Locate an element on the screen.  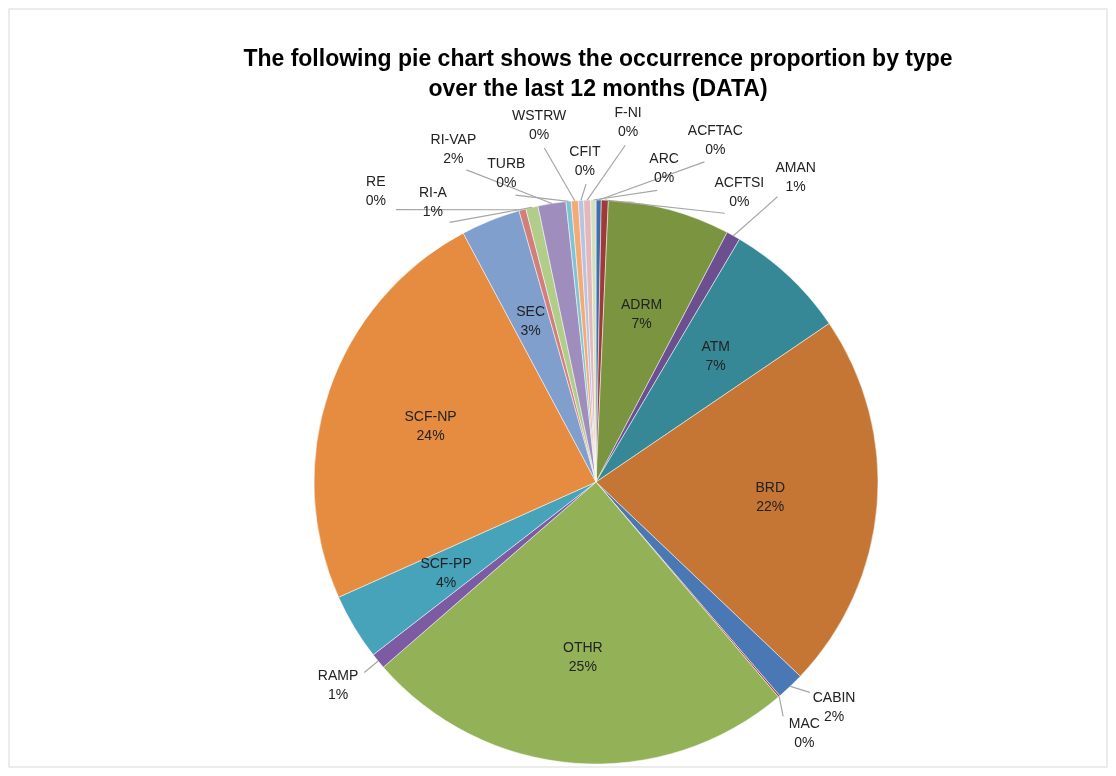
slice-label: OTHR is located at coordinates (582, 647).